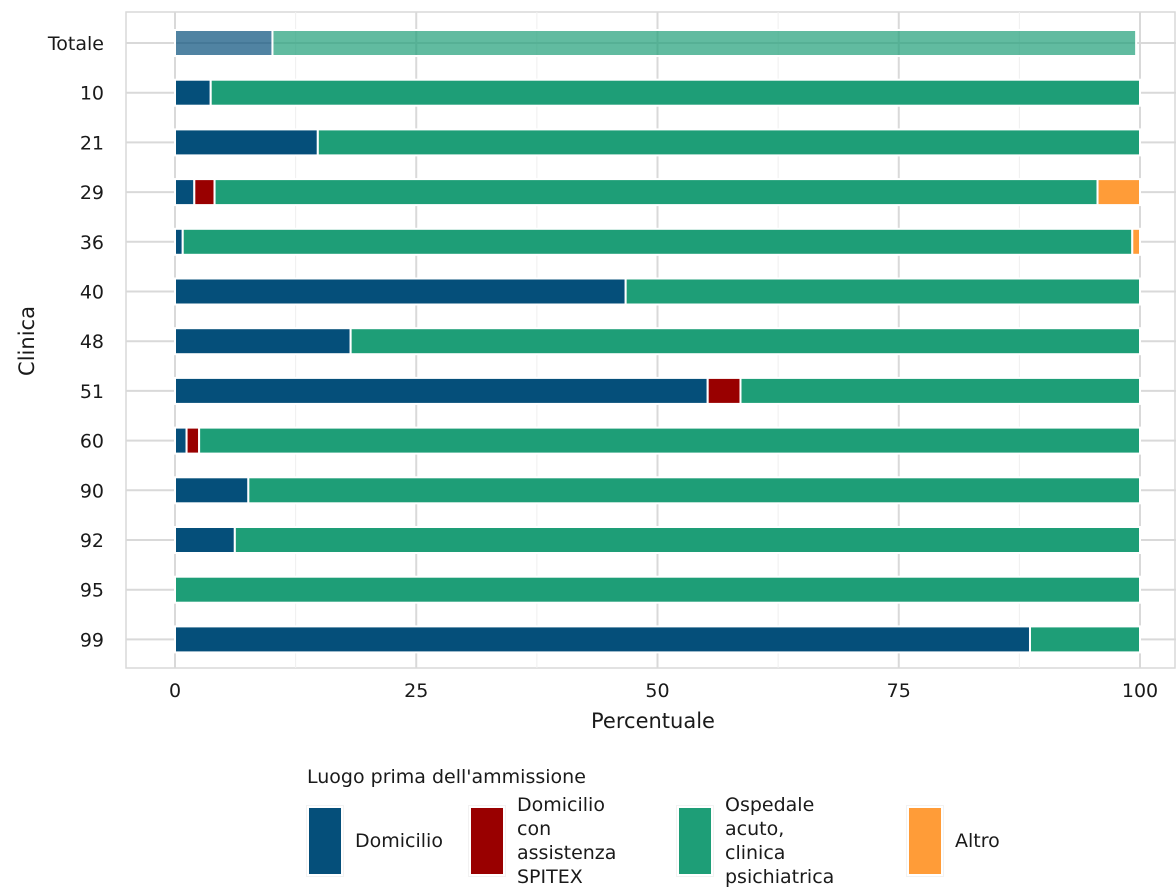  Describe the element at coordinates (92, 94) in the screenshot. I see `y-tick-label: 10` at that location.